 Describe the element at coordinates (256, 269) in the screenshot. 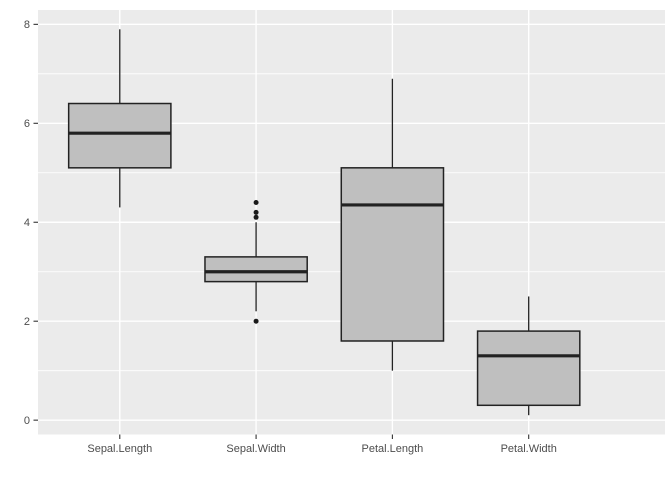

I see `box-Sepal.Width` at that location.